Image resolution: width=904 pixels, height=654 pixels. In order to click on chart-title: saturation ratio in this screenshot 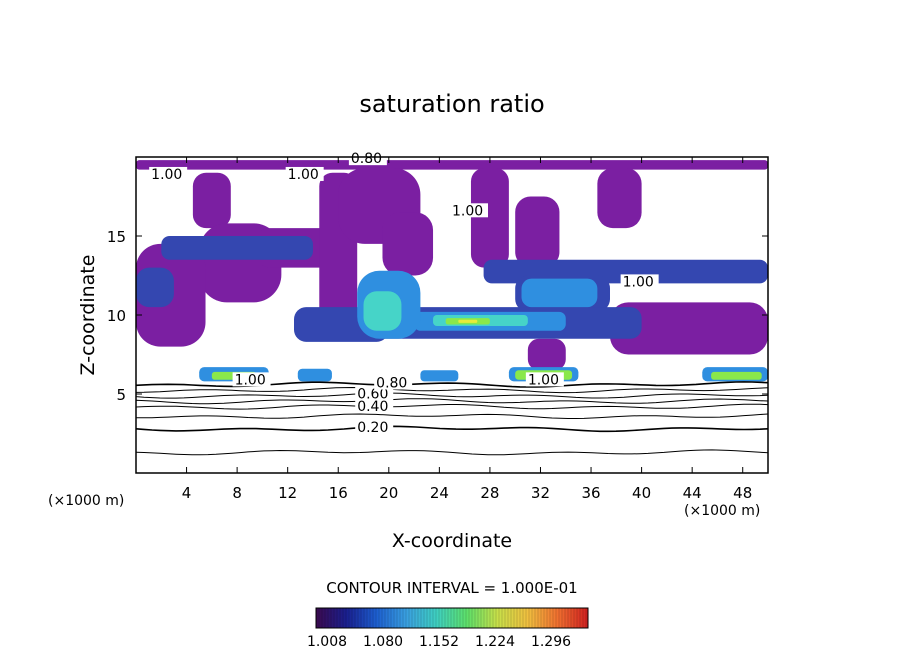, I will do `click(451, 104)`.